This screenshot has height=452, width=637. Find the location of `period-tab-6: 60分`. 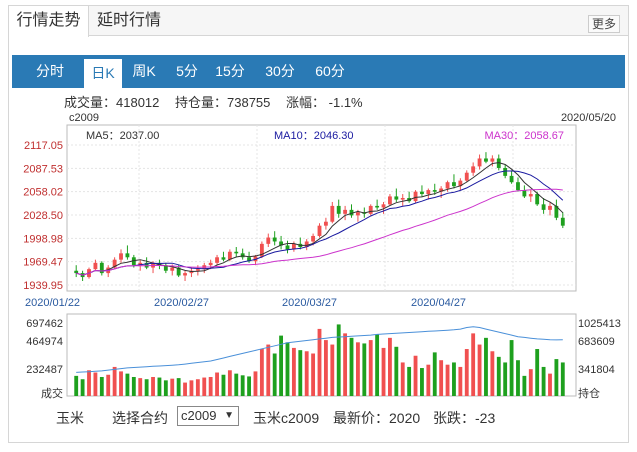

period-tab-6: 60分 is located at coordinates (330, 71).